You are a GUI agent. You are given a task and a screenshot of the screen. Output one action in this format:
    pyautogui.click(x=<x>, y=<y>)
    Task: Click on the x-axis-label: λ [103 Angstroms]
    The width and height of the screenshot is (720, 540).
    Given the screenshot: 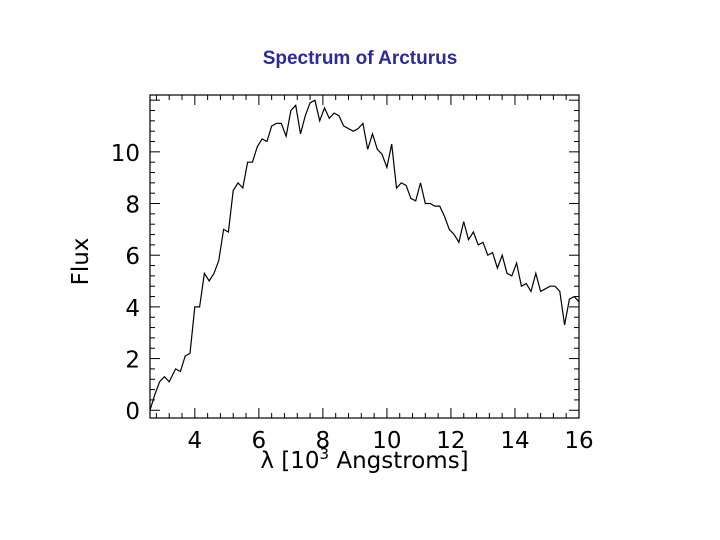 What is the action you would take?
    pyautogui.click(x=364, y=459)
    